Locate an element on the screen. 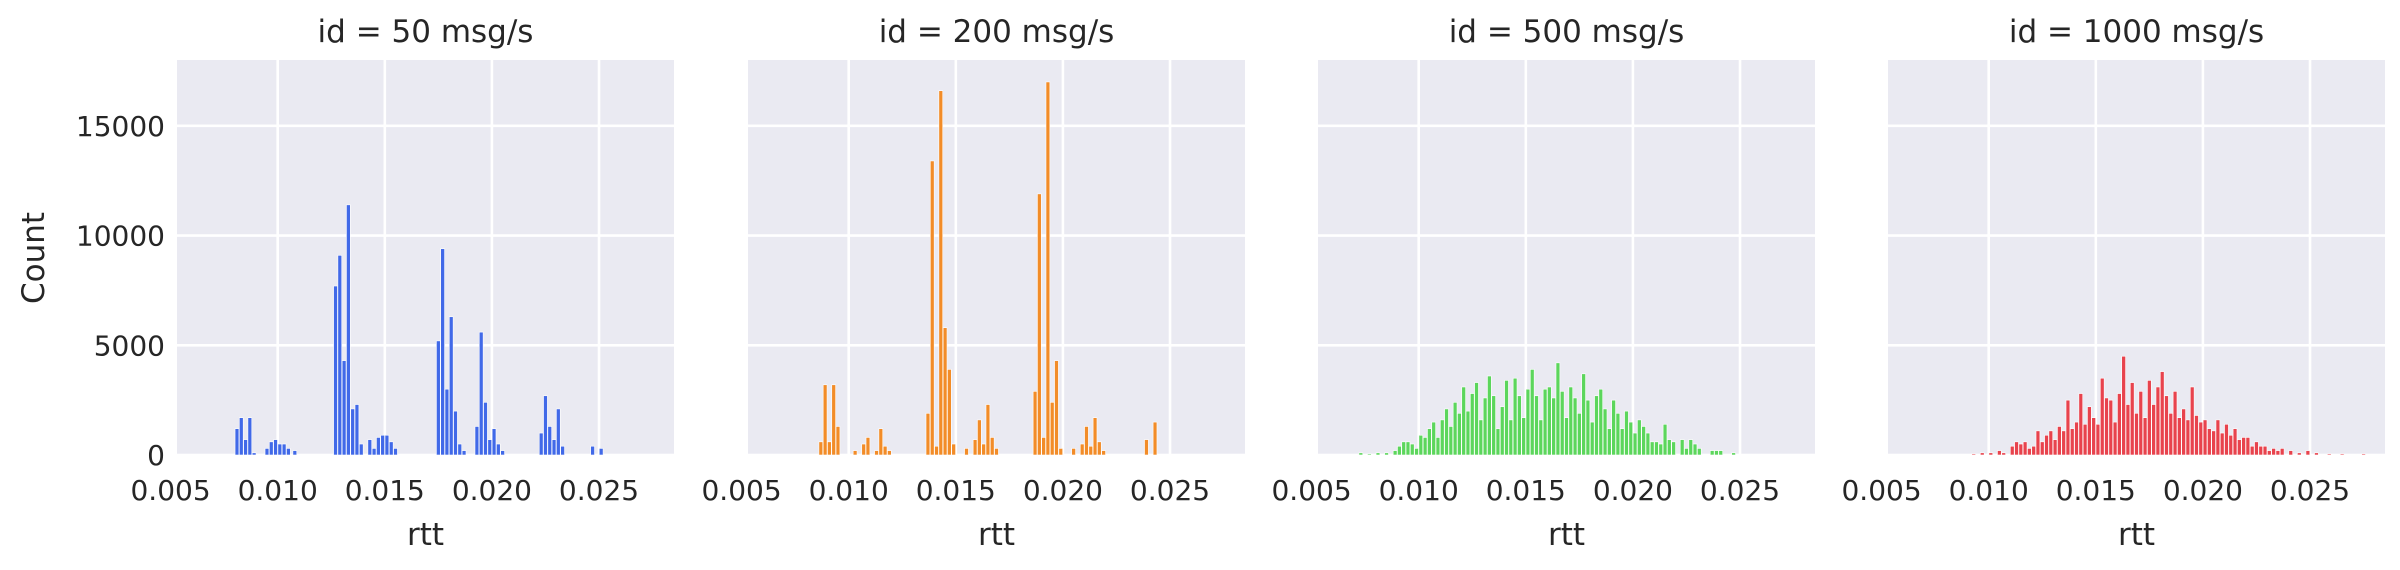  panel-title: id = 200 msg/s is located at coordinates (997, 32).